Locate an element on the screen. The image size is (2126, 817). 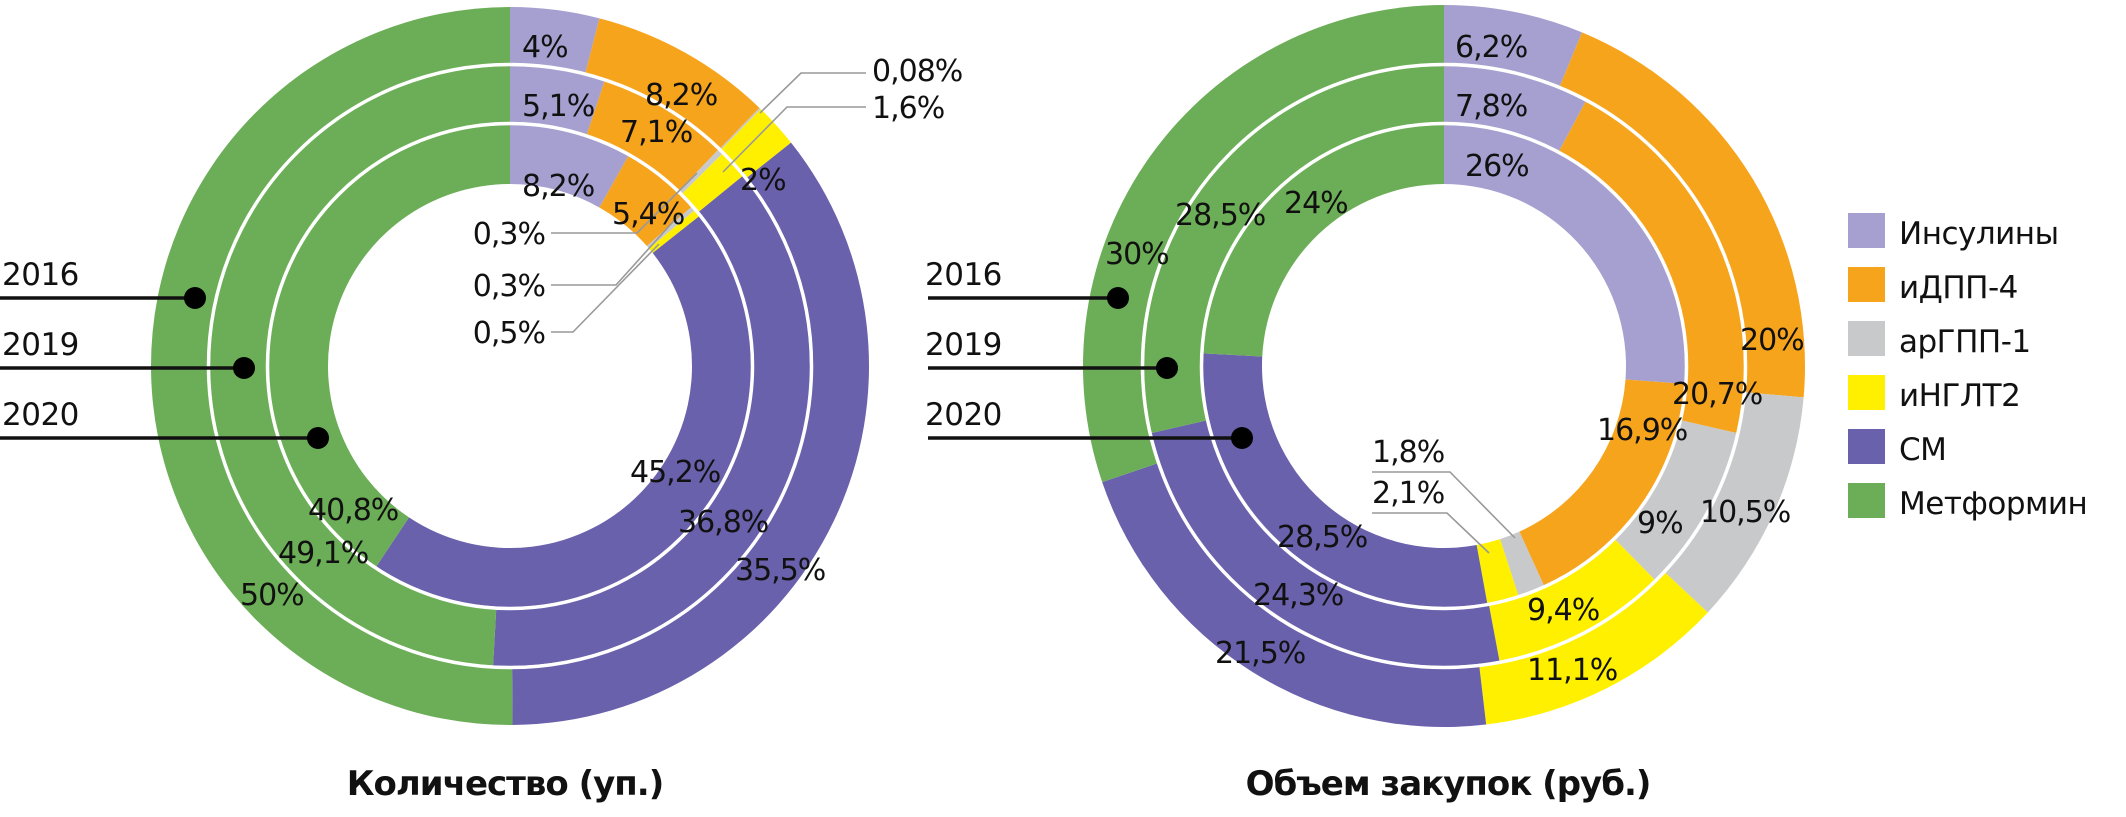
slice-2020-идпп-4 is located at coordinates (645, 201).